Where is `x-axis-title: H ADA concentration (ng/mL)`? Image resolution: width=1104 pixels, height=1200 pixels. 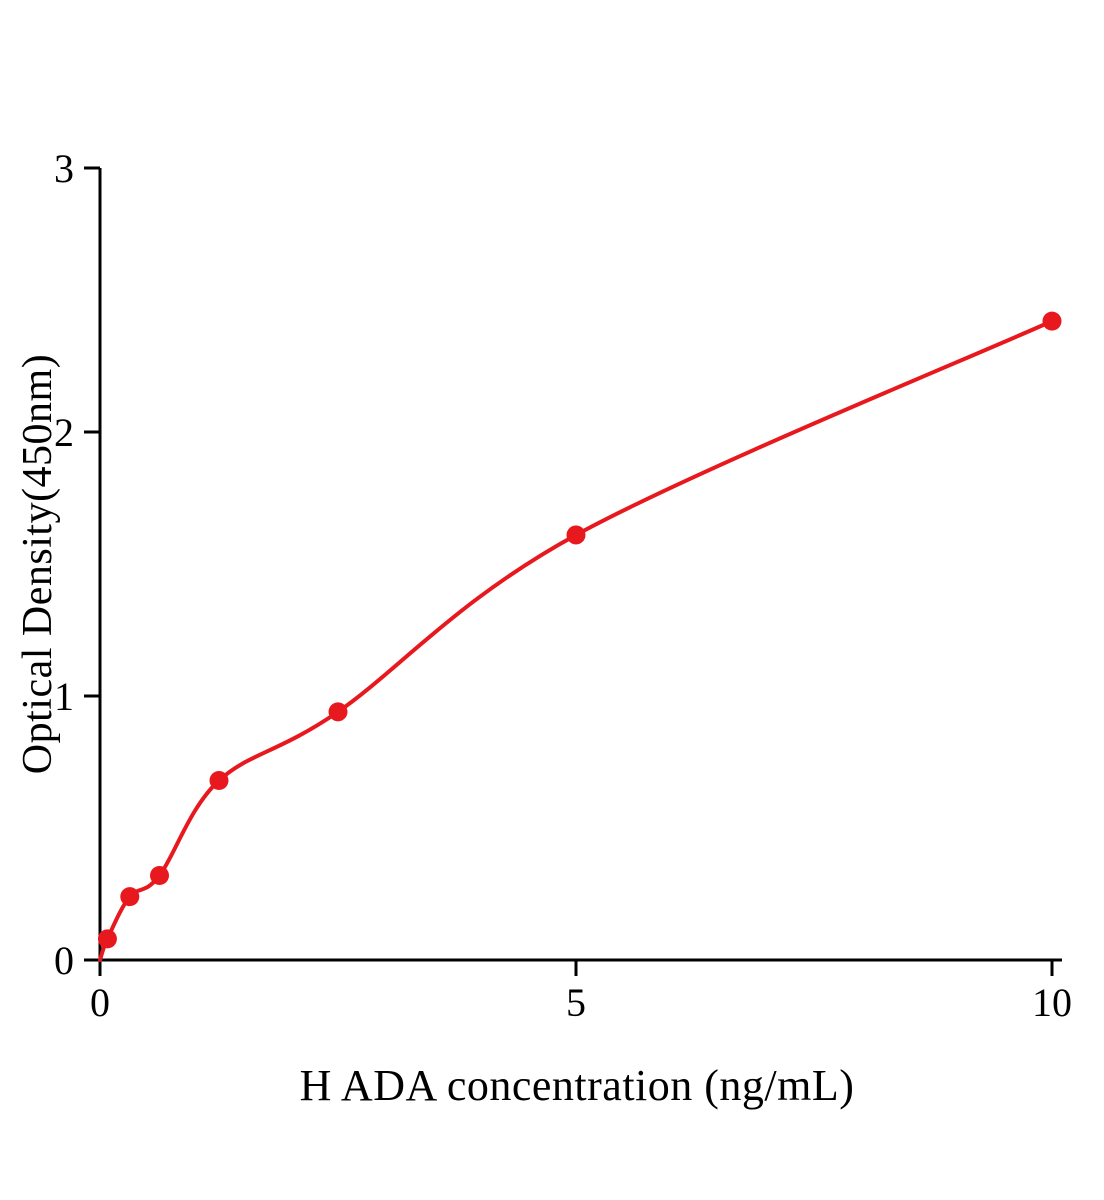
x-axis-title: H ADA concentration (ng/mL) is located at coordinates (577, 1085).